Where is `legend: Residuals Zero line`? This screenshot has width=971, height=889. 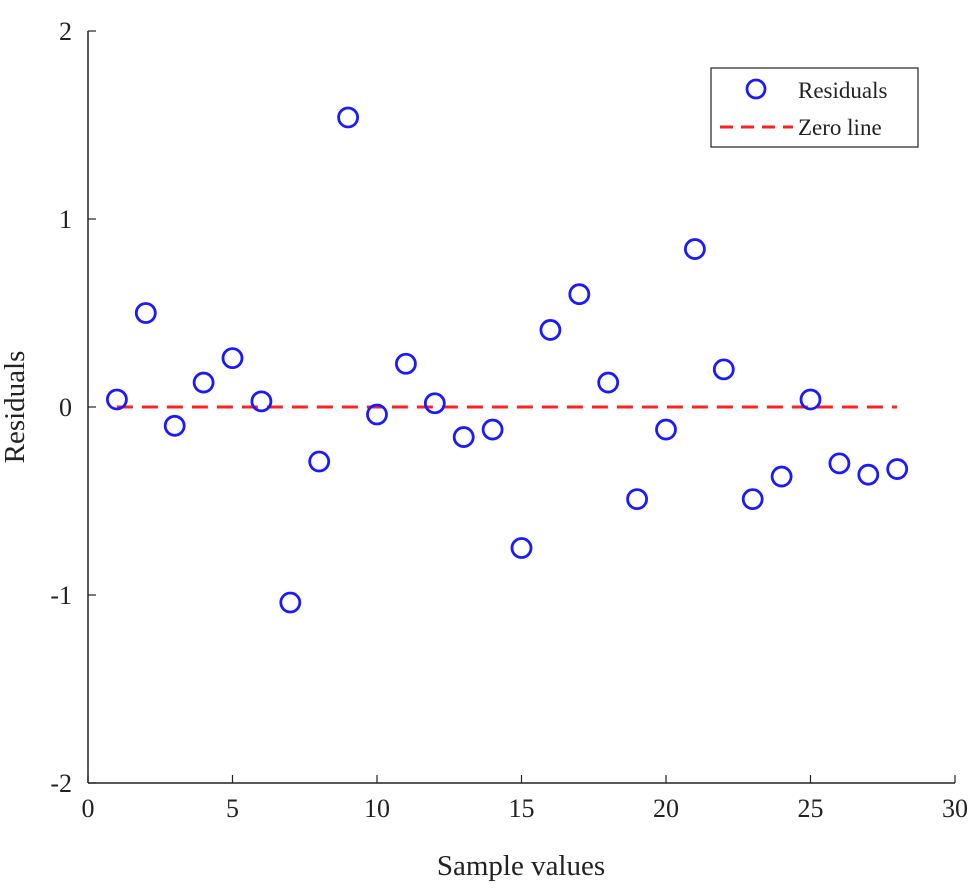
legend: Residuals Zero line is located at coordinates (814, 107).